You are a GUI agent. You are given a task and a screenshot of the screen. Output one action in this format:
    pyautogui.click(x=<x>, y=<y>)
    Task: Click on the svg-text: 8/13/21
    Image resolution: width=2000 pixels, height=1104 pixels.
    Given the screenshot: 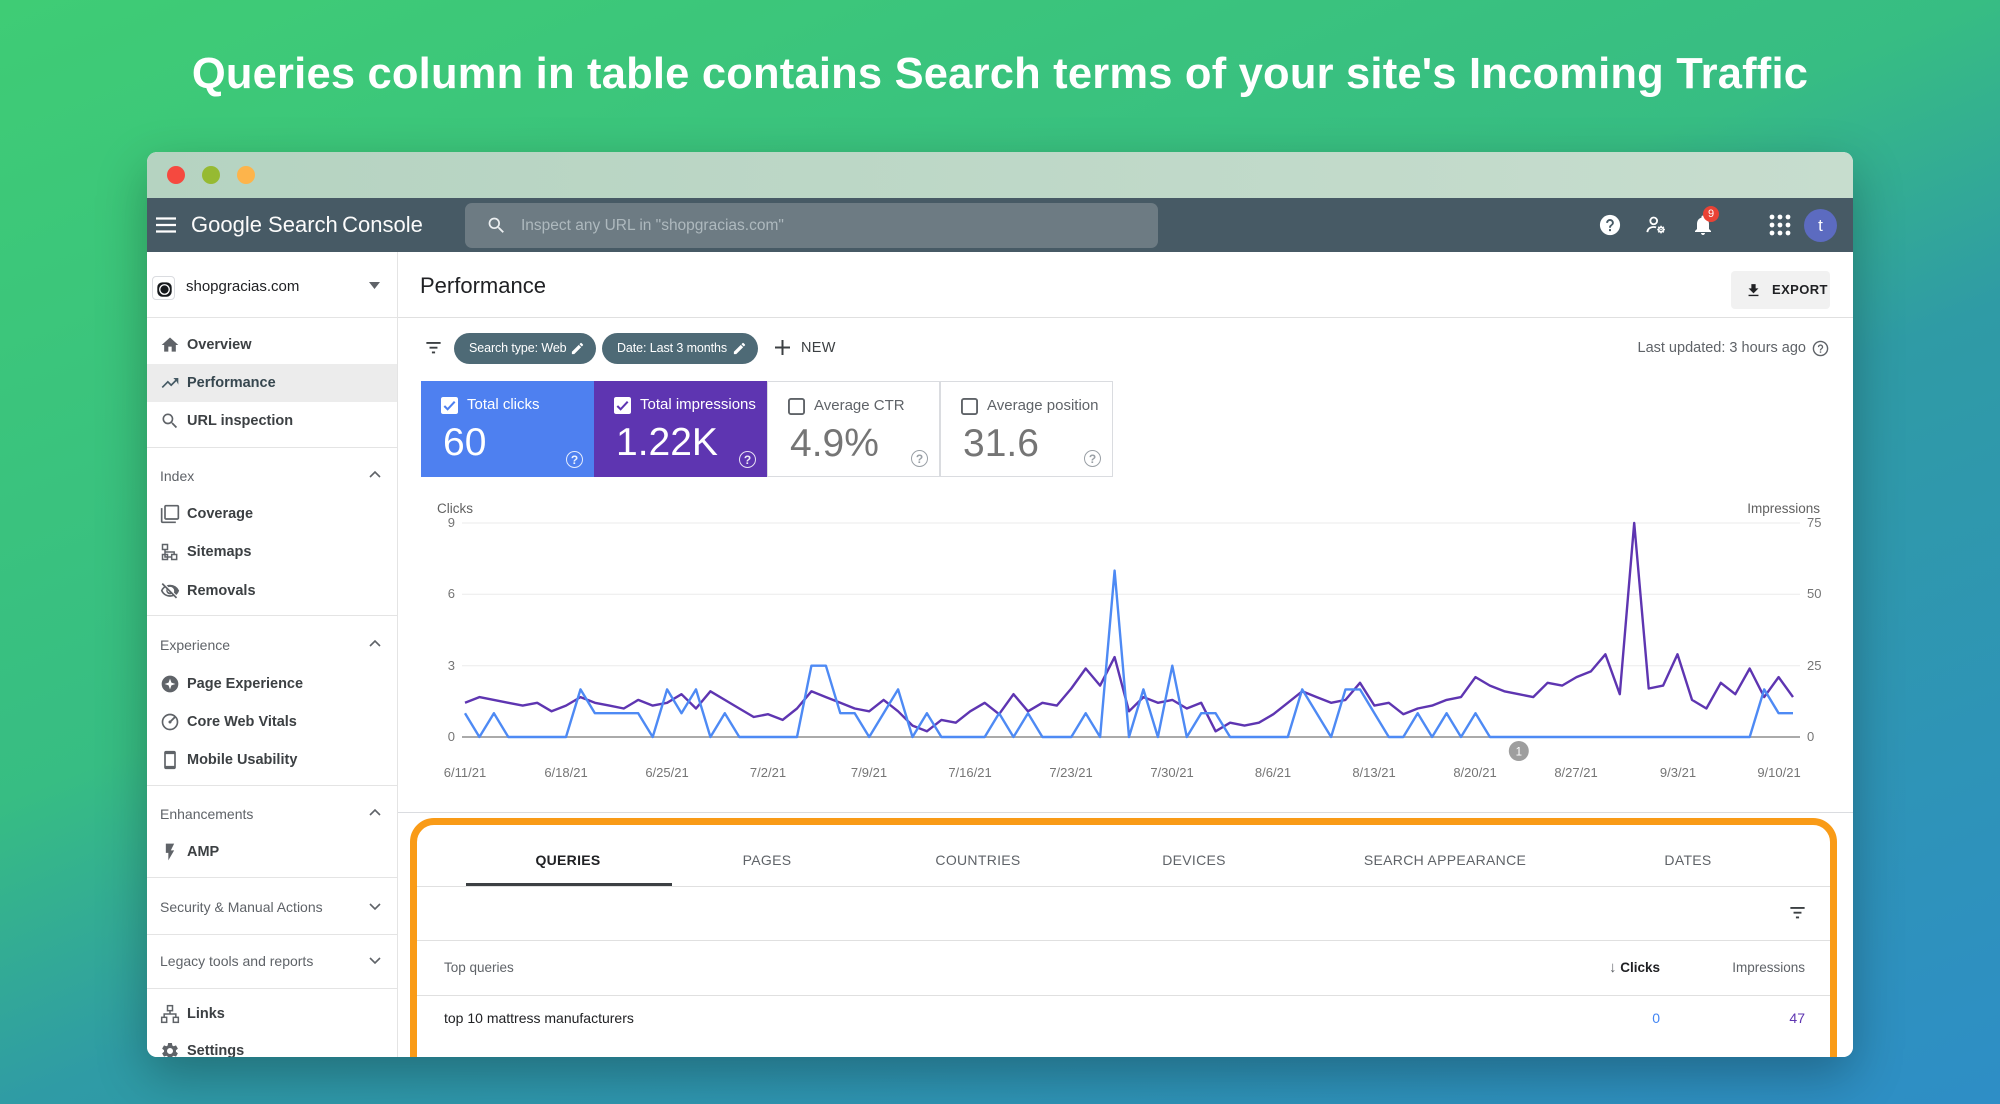 What is the action you would take?
    pyautogui.click(x=1373, y=772)
    